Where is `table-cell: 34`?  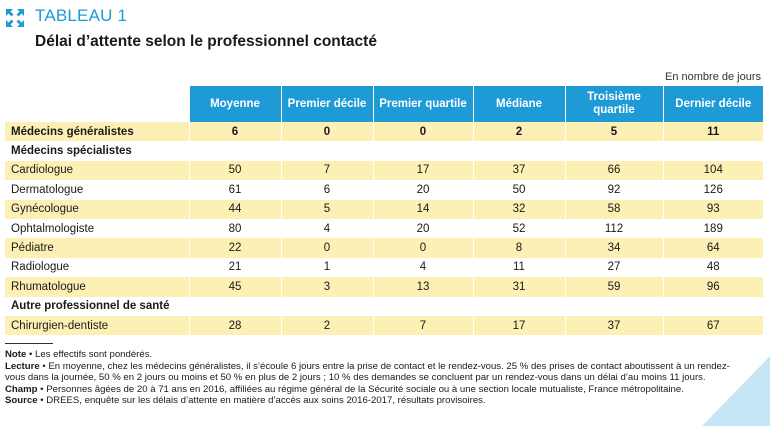
table-cell: 34 is located at coordinates (613, 248).